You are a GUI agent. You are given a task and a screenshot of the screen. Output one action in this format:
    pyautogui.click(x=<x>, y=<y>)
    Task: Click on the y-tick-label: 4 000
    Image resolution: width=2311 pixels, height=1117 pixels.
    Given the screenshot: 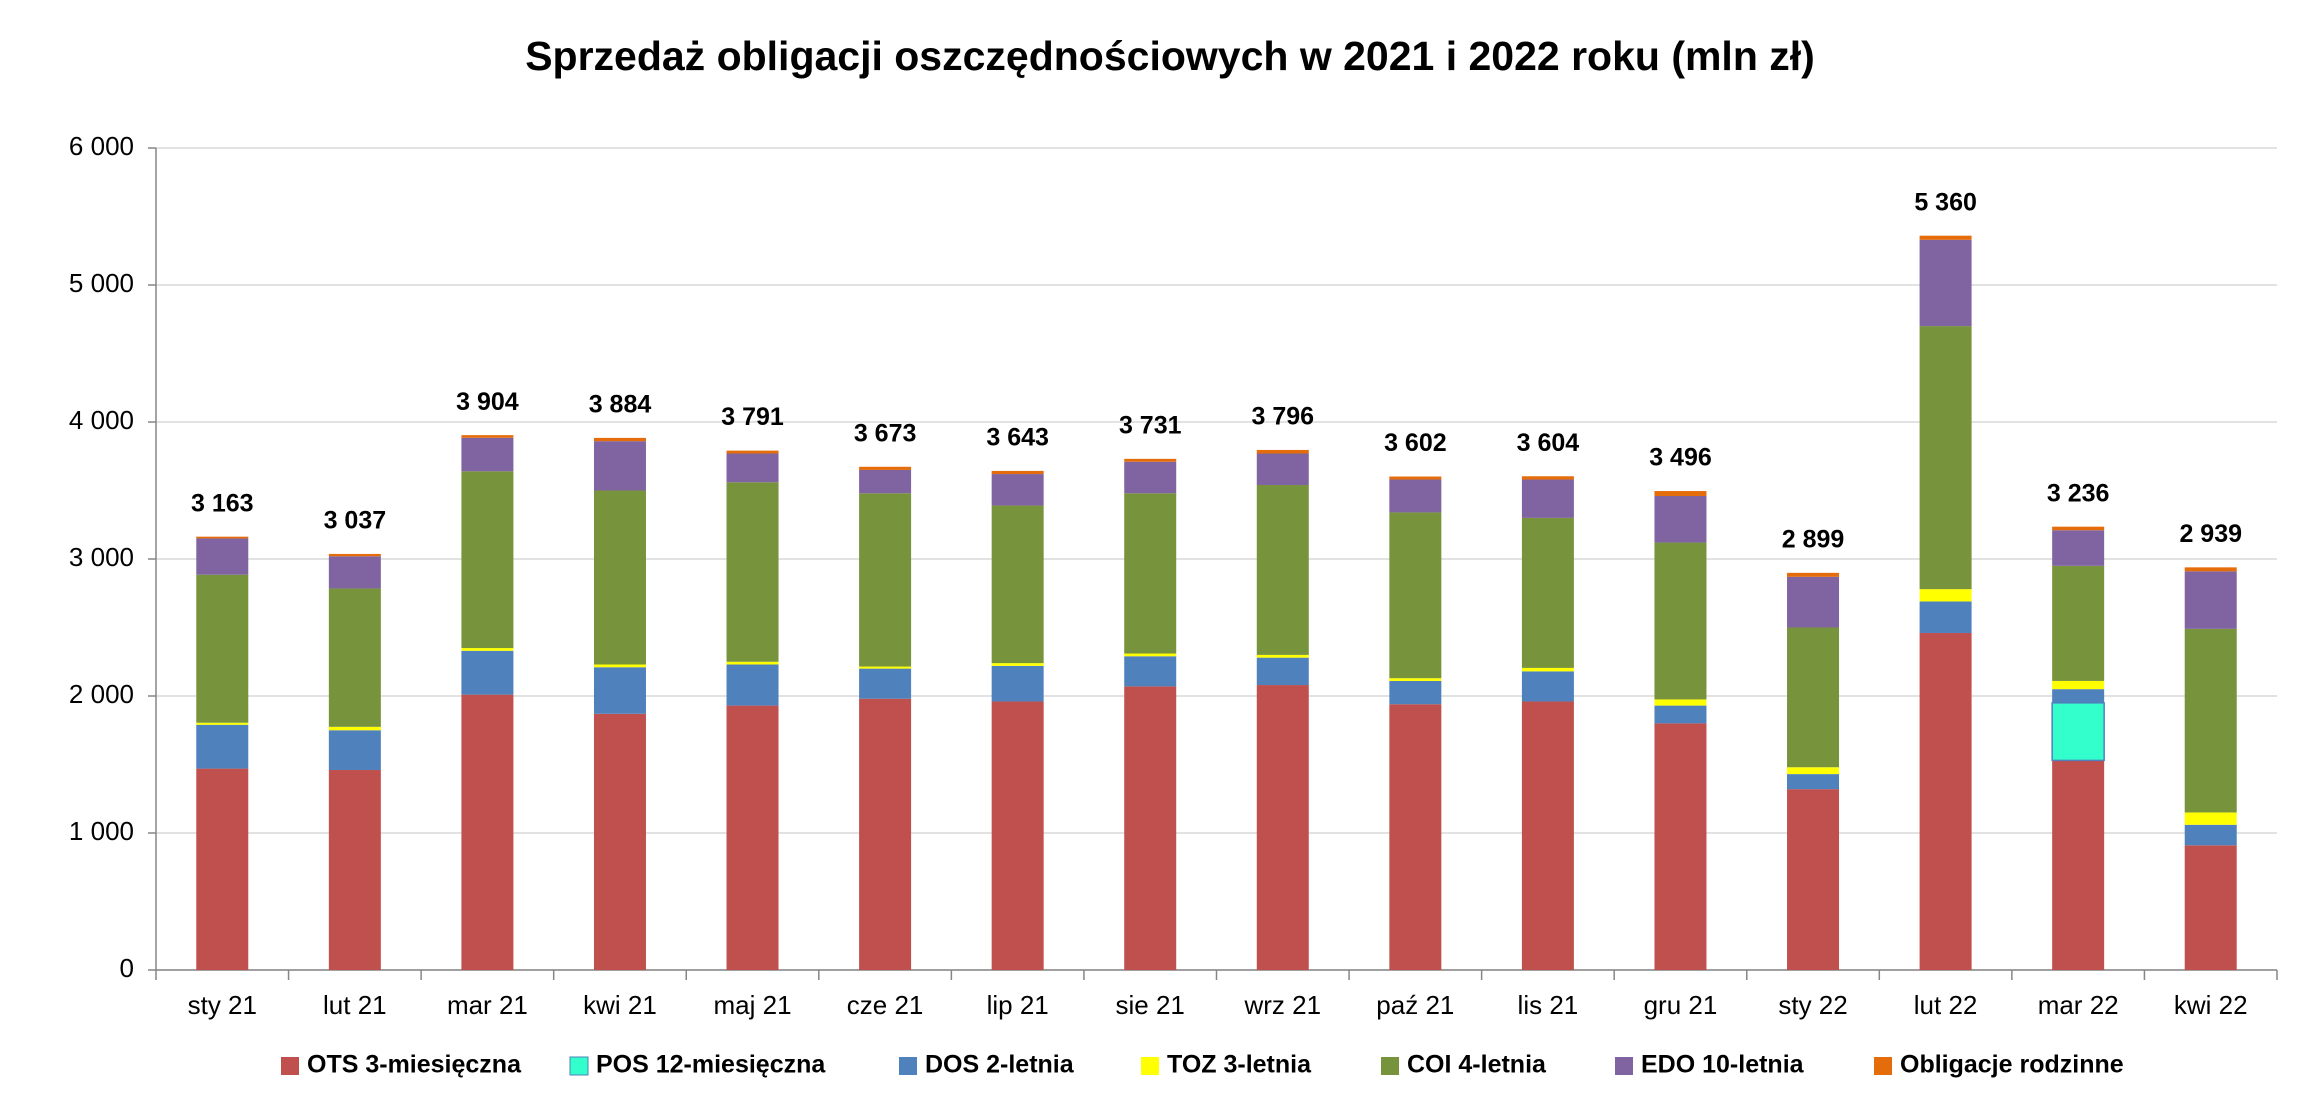 What is the action you would take?
    pyautogui.click(x=101, y=420)
    